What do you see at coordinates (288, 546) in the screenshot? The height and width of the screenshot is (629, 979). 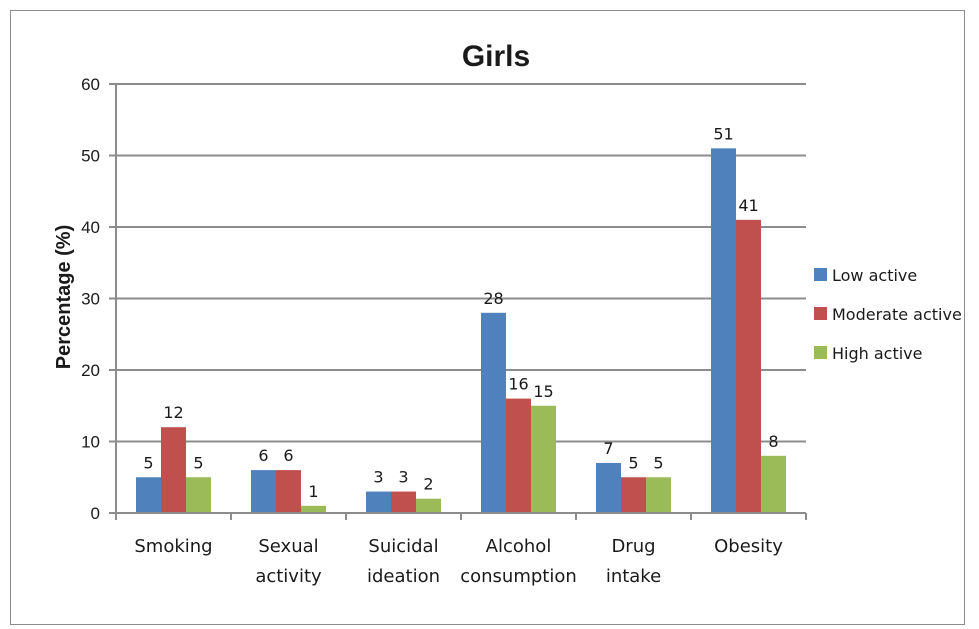 I see `x-tick-label: Sexual` at bounding box center [288, 546].